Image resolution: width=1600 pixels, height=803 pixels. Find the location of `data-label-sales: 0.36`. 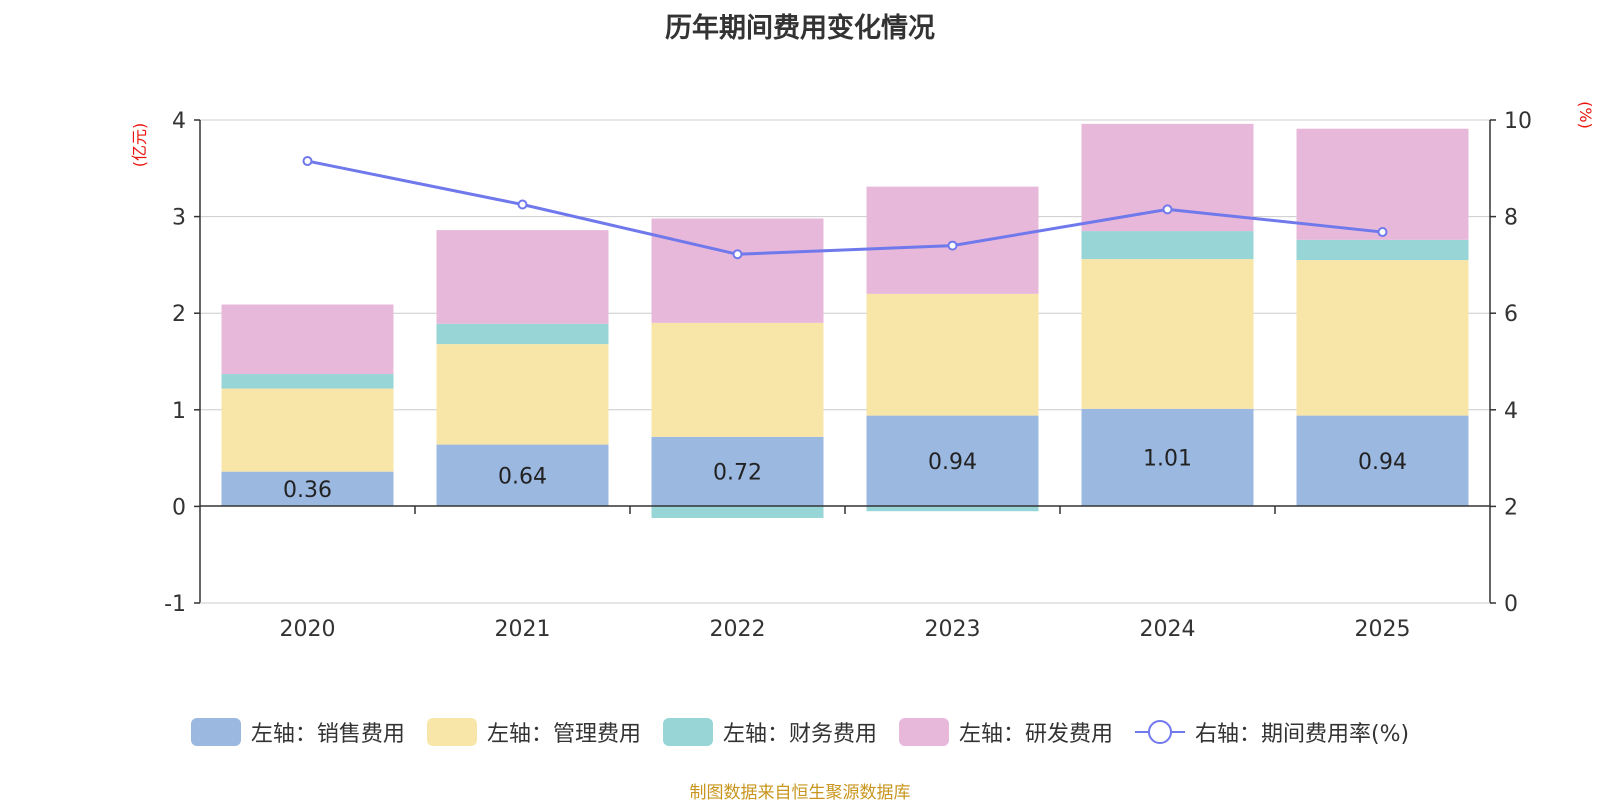

data-label-sales: 0.36 is located at coordinates (307, 490).